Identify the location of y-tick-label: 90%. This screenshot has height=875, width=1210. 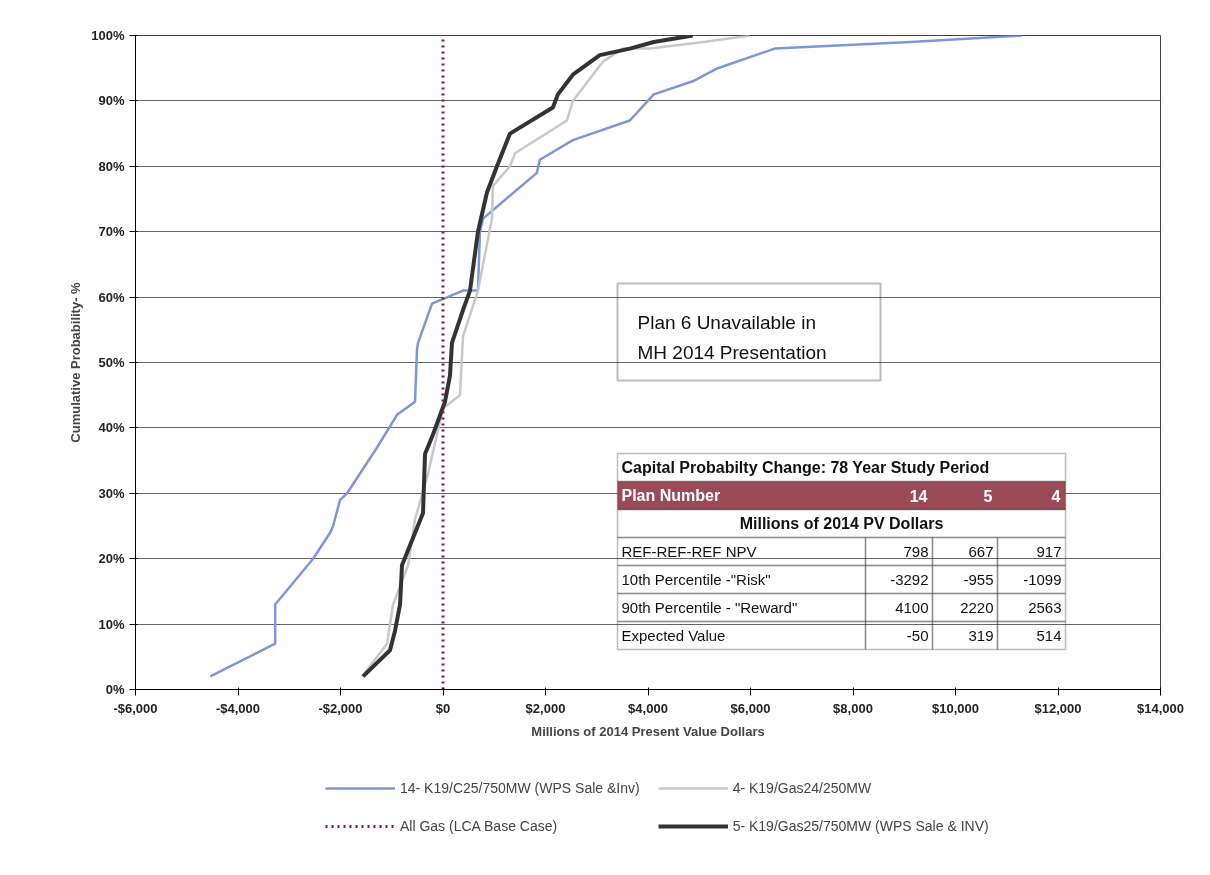
(111, 101).